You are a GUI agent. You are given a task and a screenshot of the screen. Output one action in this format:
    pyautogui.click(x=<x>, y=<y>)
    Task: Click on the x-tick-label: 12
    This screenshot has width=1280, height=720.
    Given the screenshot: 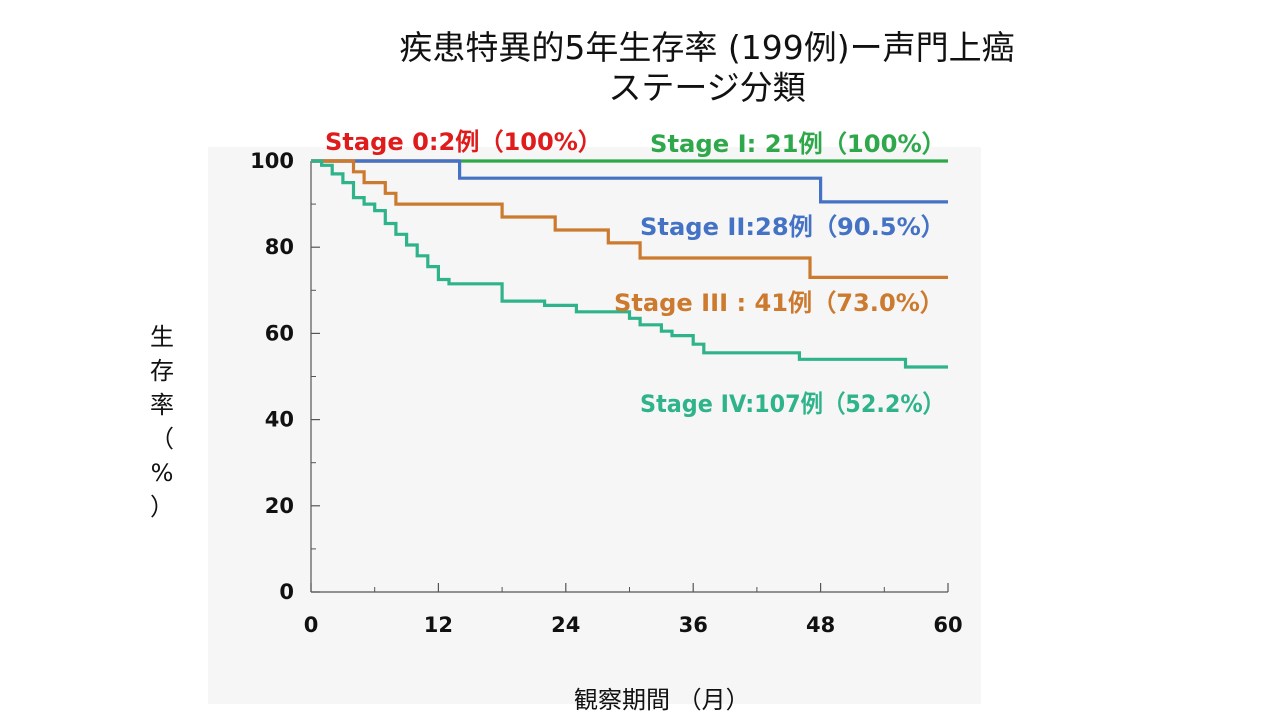 What is the action you would take?
    pyautogui.click(x=438, y=625)
    